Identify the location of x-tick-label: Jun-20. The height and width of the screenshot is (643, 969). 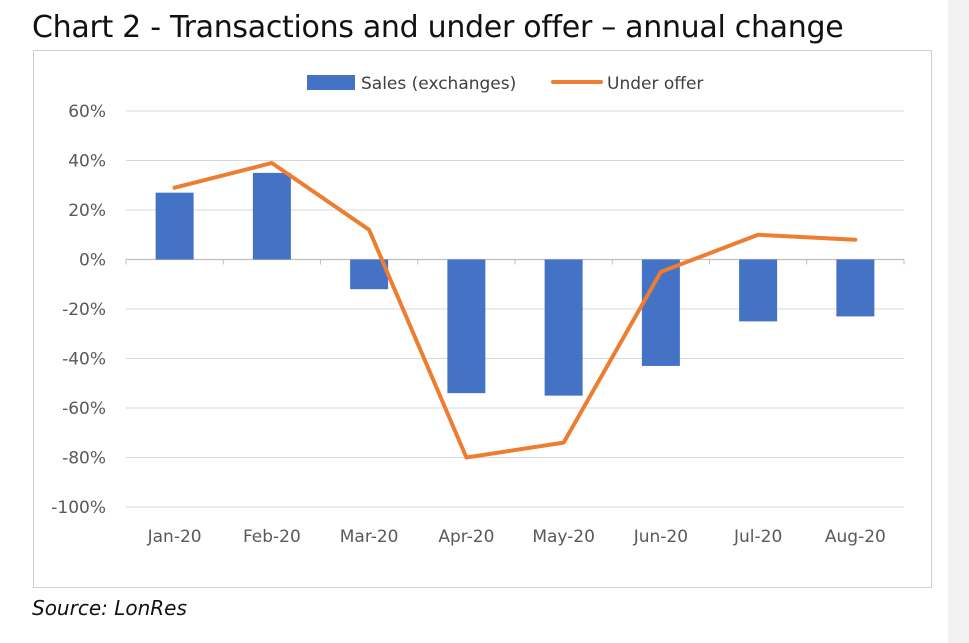
(660, 537).